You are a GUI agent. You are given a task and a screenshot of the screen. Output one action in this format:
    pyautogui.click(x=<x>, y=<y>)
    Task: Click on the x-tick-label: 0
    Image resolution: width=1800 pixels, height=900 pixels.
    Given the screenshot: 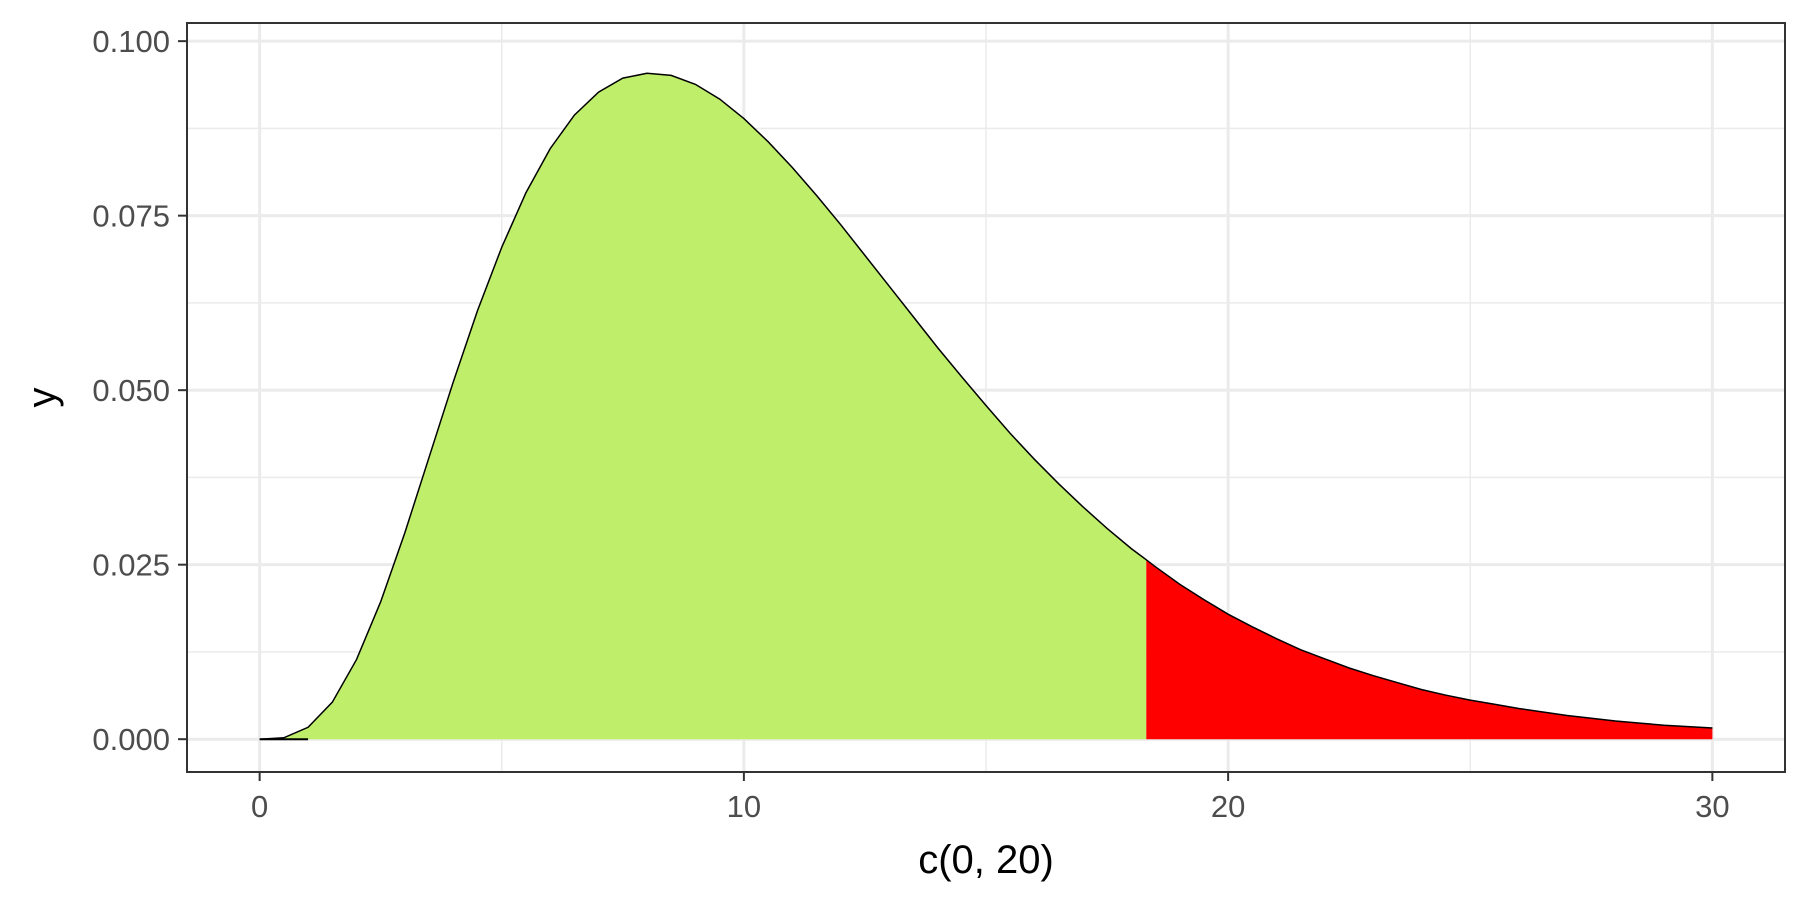 What is the action you would take?
    pyautogui.click(x=259, y=806)
    